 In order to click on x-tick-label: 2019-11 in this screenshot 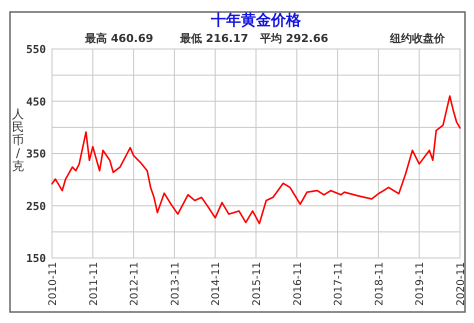, I will do `click(420, 284)`.